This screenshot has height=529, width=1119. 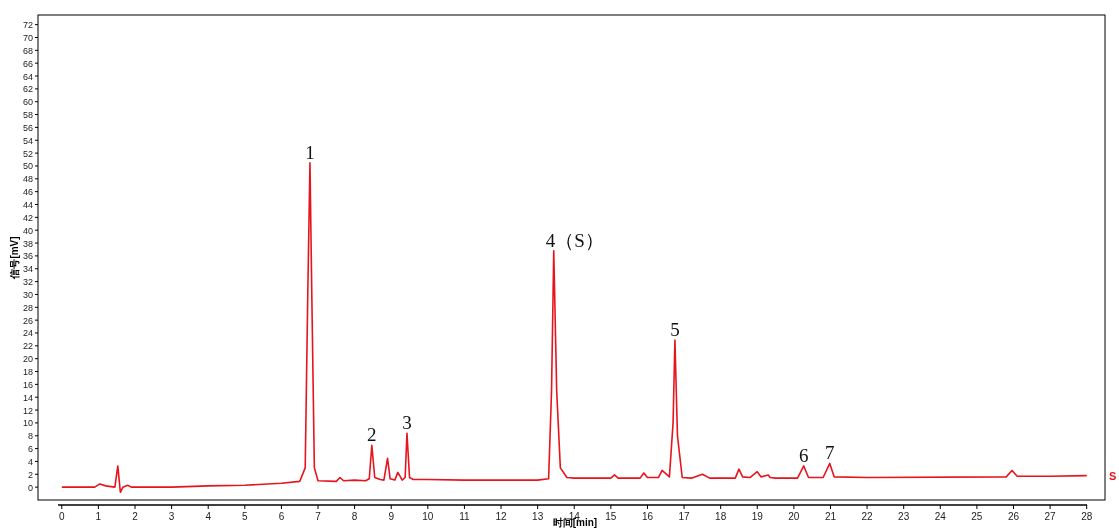 What do you see at coordinates (30, 436) in the screenshot?
I see `y-tick-label: 8` at bounding box center [30, 436].